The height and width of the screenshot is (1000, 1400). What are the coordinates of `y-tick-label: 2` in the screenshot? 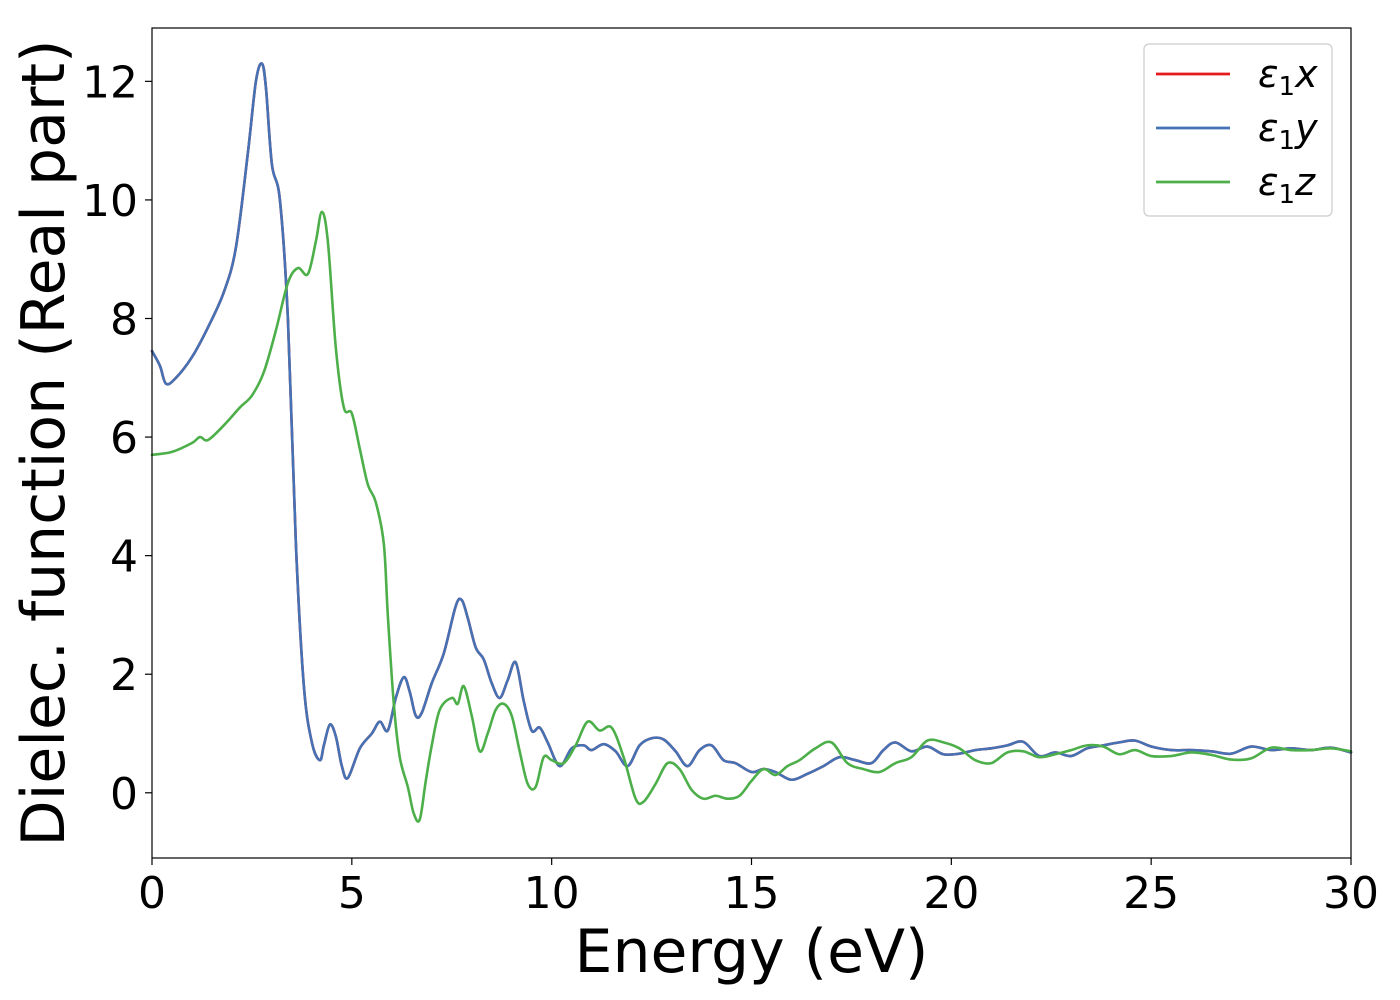 It's located at (124, 675).